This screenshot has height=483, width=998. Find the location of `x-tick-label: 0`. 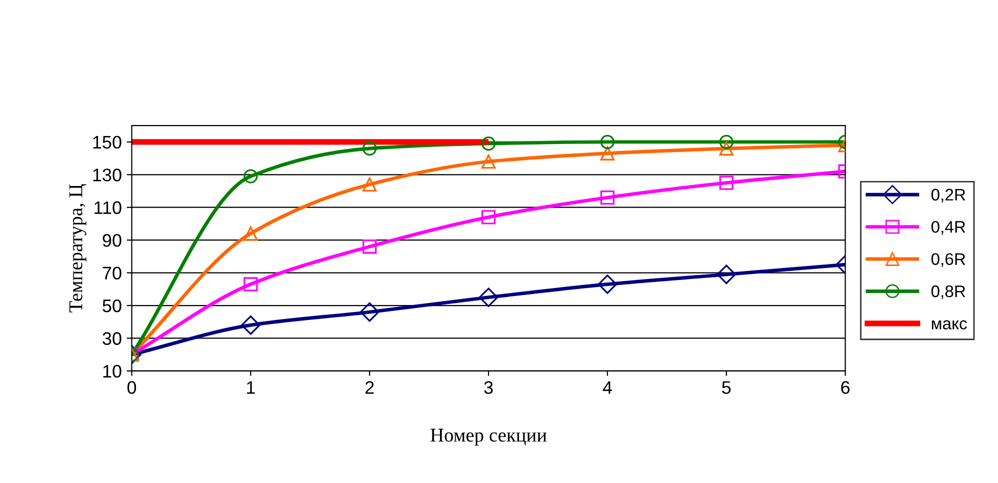

x-tick-label: 0 is located at coordinates (131, 387).